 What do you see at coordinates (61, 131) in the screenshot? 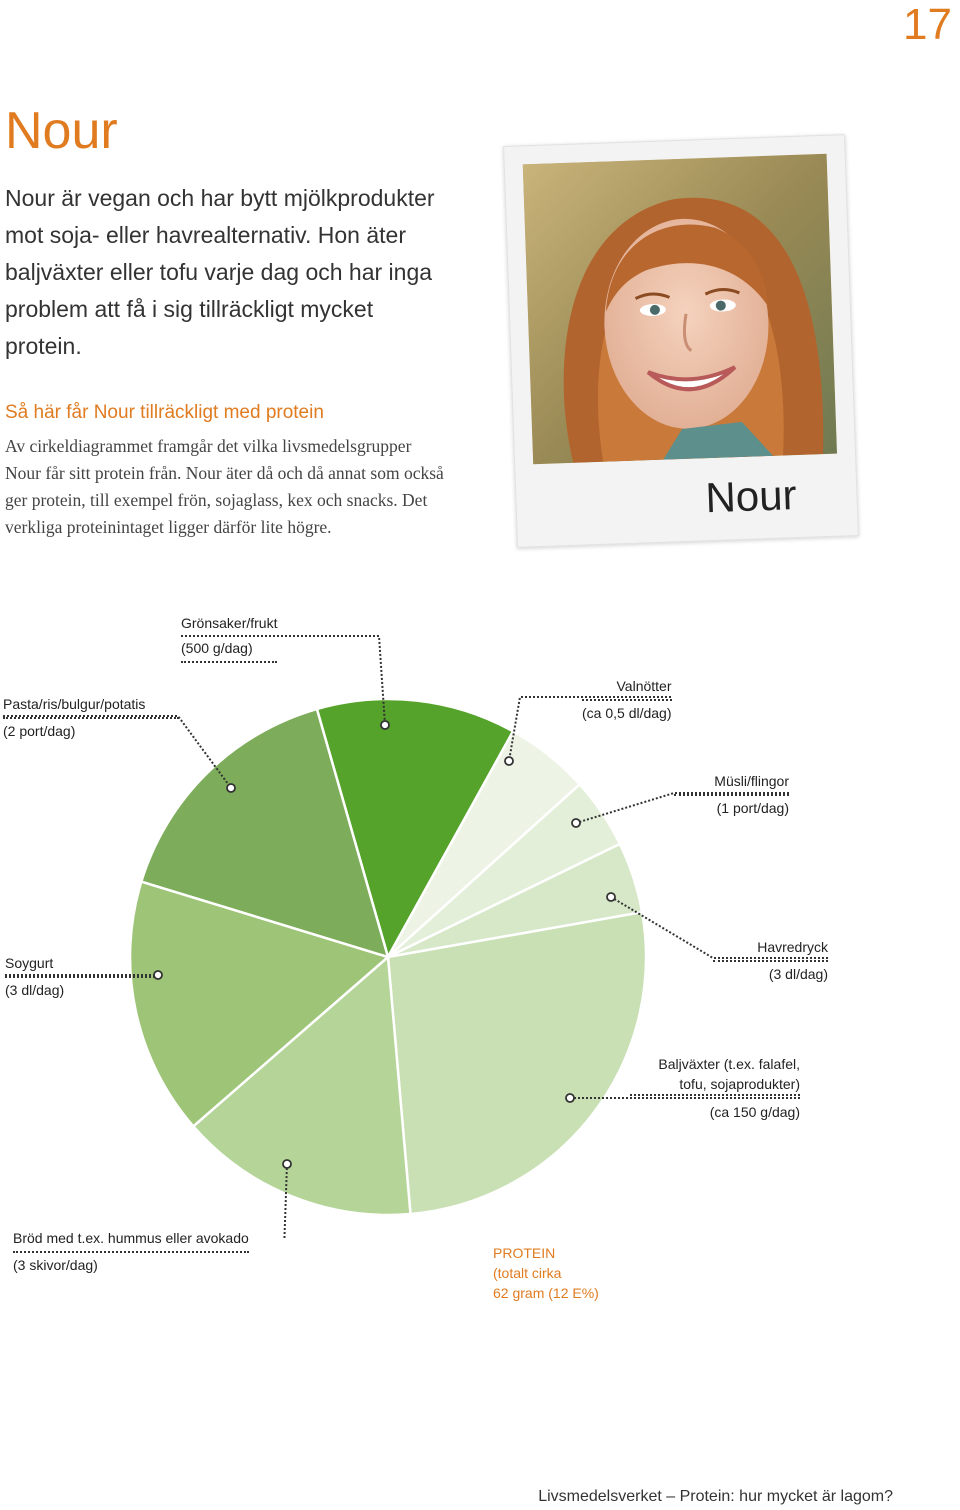
I see `page-title: Nour` at bounding box center [61, 131].